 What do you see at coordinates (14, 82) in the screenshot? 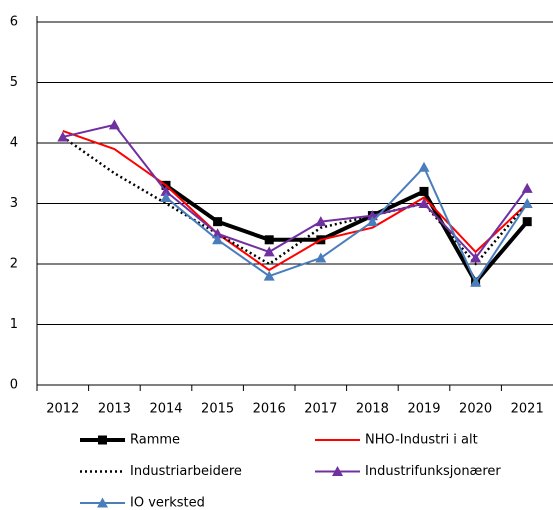
I see `y-tick-label: 5` at bounding box center [14, 82].